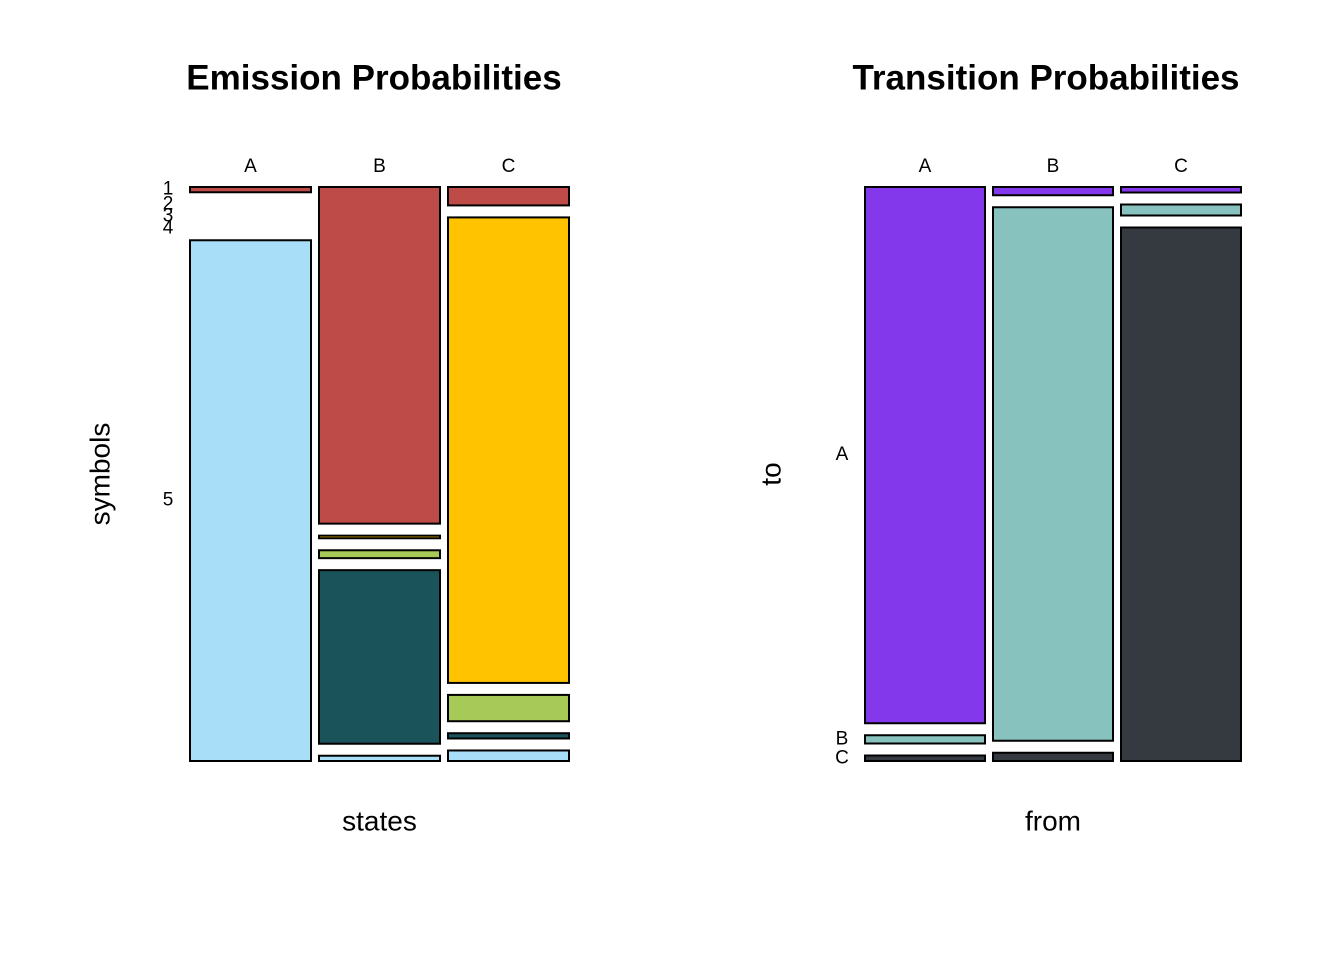 The width and height of the screenshot is (1344, 960). Describe the element at coordinates (842, 454) in the screenshot. I see `row-label: A` at that location.